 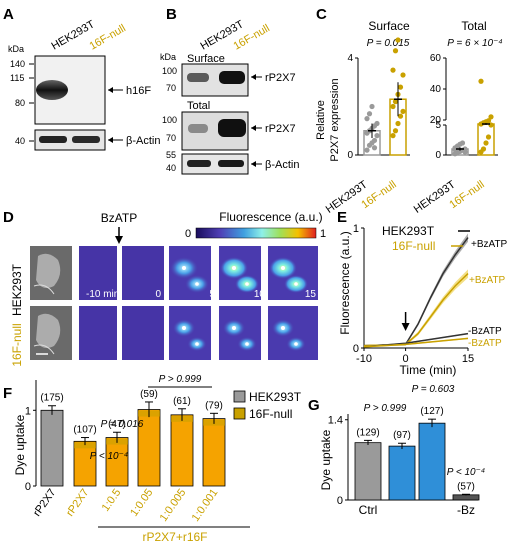 What do you see at coordinates (282, 165) in the screenshot?
I see `panel-b-band-actin: β-Actin` at bounding box center [282, 165].